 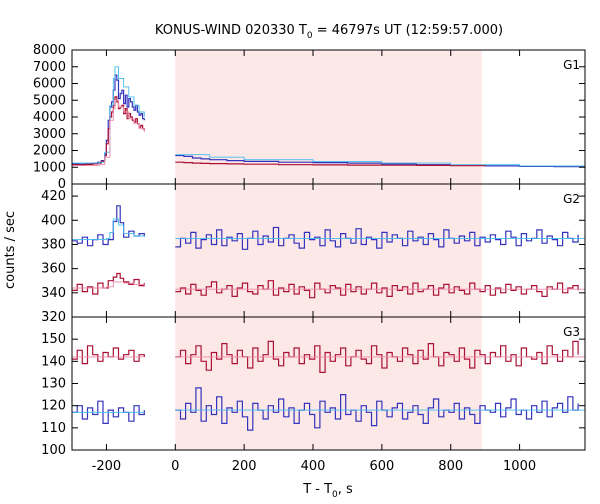 What do you see at coordinates (49, 151) in the screenshot?
I see `y-tick-label: 2000` at bounding box center [49, 151].